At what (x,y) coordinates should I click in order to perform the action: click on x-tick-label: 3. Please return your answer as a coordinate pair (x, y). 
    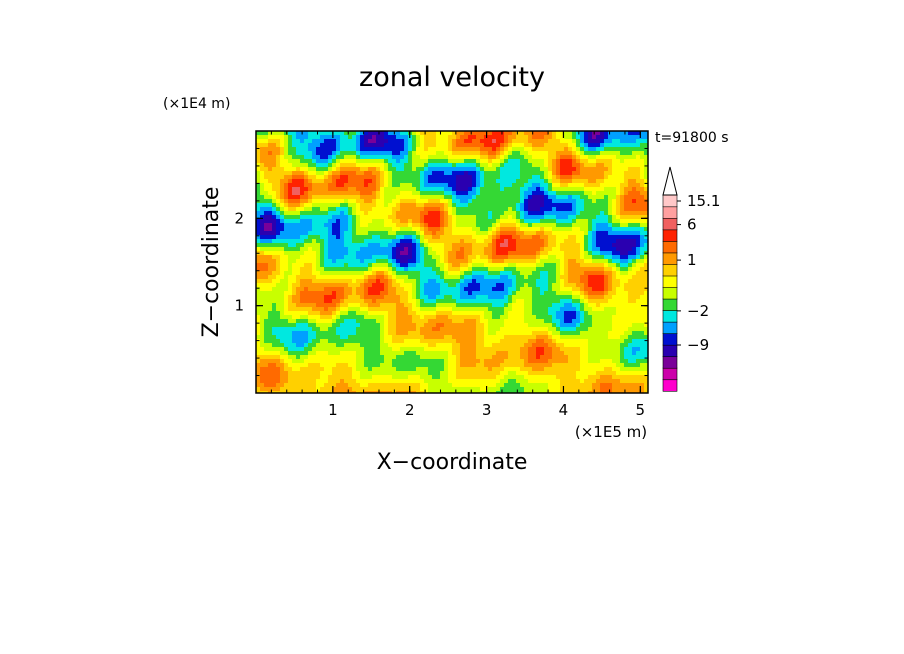
    Looking at the image, I should click on (487, 410).